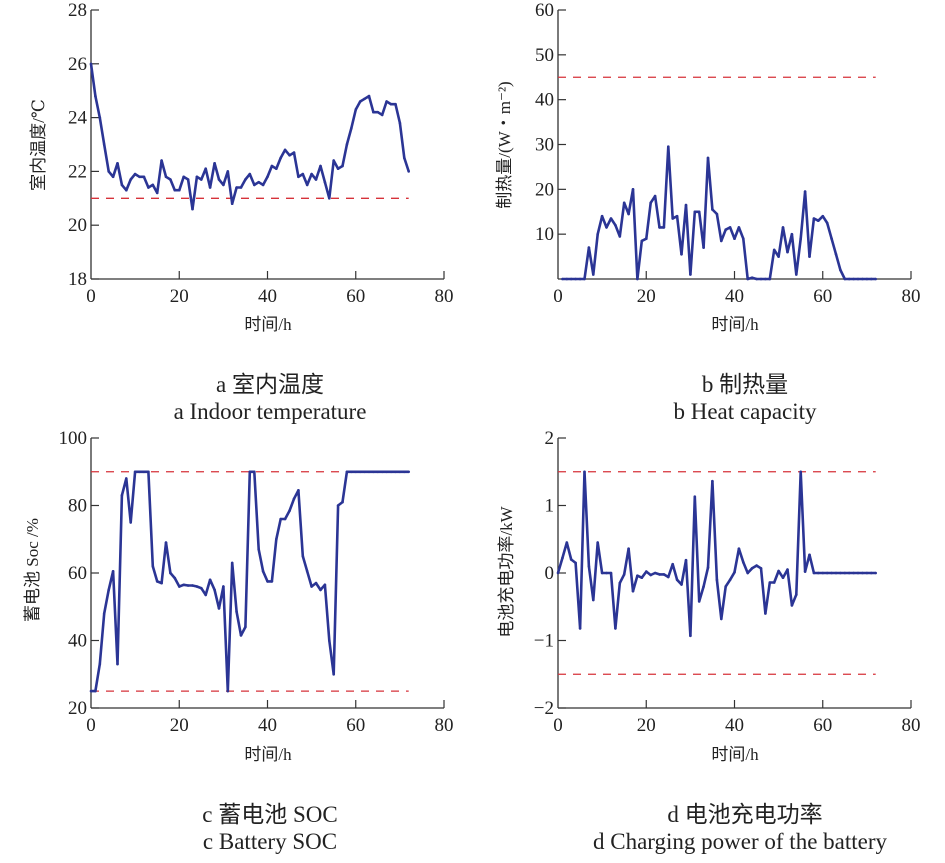  Describe the element at coordinates (268, 324) in the screenshot. I see `x-axis-label: 时间/h` at that location.